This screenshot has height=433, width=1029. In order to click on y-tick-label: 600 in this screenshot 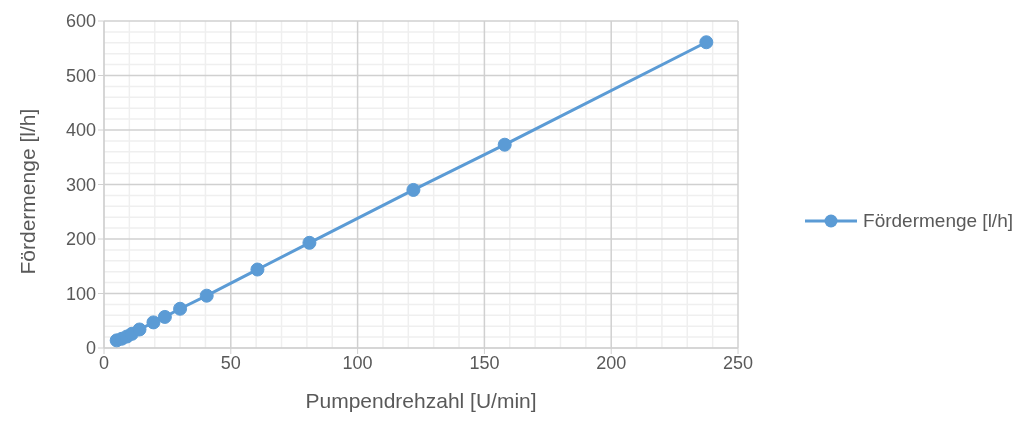, I will do `click(80, 21)`.